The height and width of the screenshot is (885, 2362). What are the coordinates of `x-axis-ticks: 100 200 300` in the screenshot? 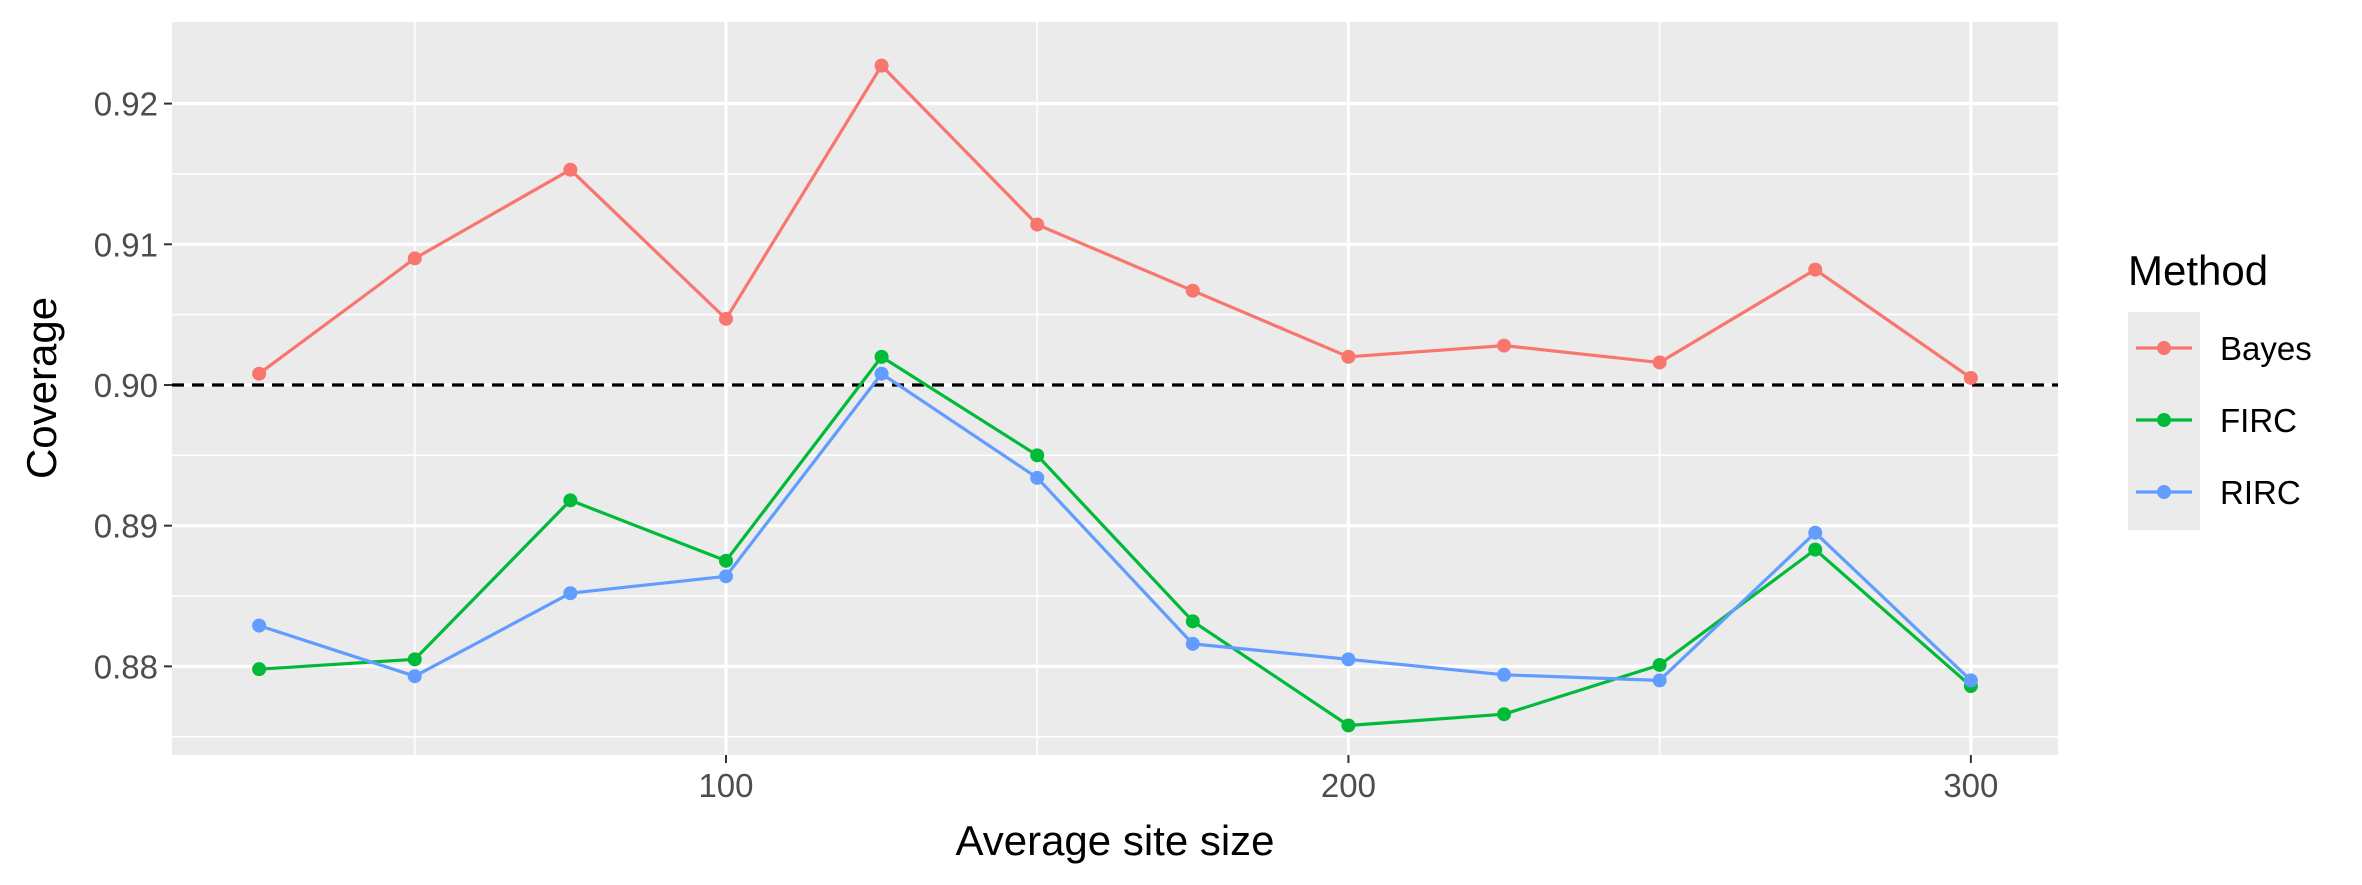 It's located at (1348, 779).